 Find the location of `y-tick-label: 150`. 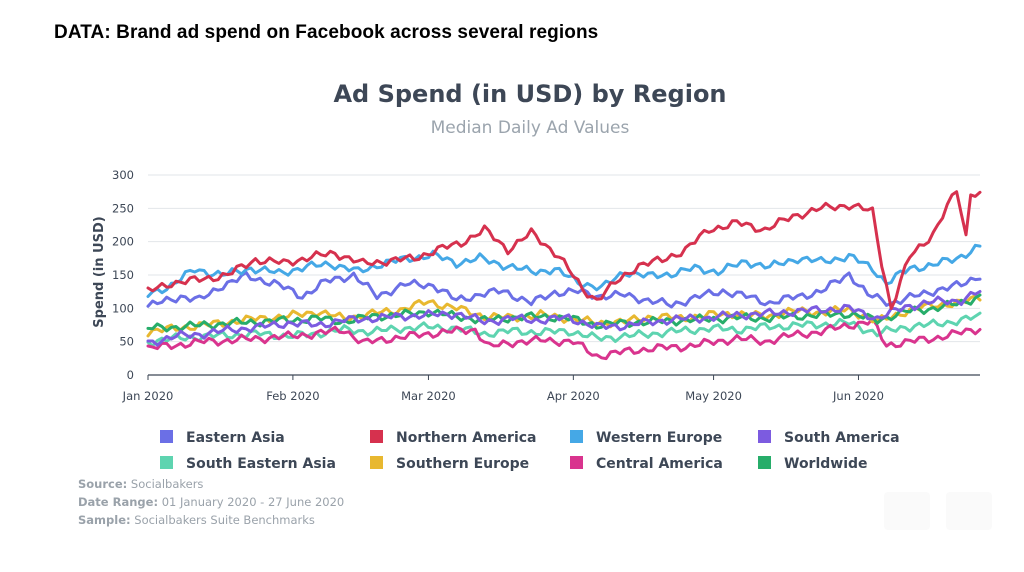

y-tick-label: 150 is located at coordinates (123, 275).